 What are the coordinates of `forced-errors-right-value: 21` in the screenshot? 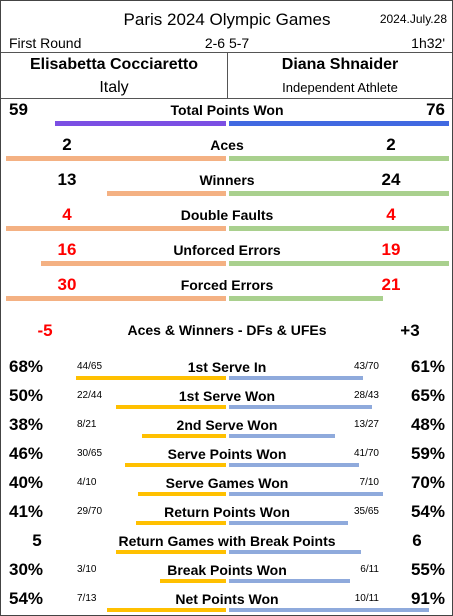 It's located at (391, 284).